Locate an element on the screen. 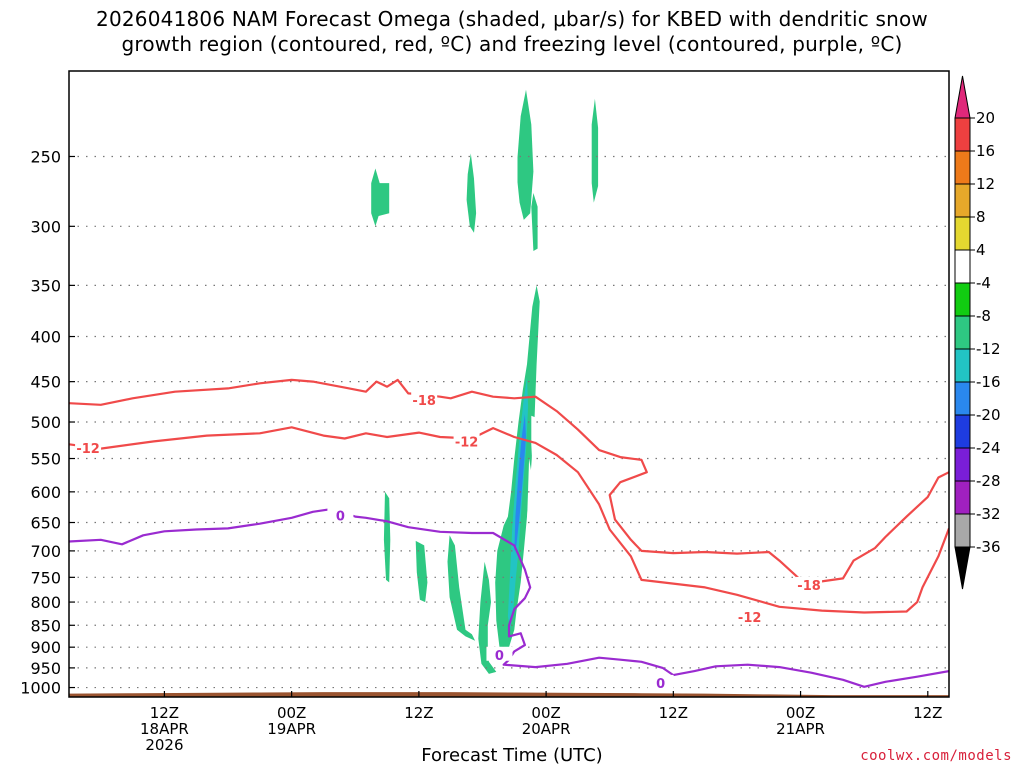 Image resolution: width=1024 pixels, height=768 pixels. x-tick-label: 19APR is located at coordinates (291, 729).